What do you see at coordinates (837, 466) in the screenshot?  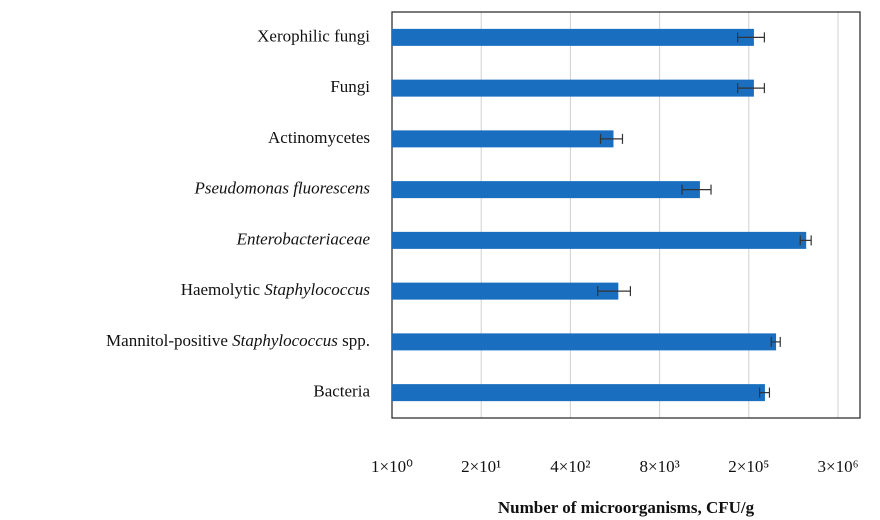 I see `x-tick-label: 3×10⁶` at bounding box center [837, 466].